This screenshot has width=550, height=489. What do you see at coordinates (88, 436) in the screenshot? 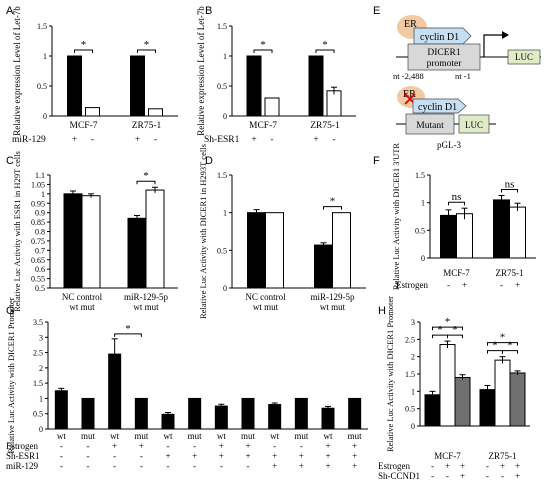
I see `category-label: mut` at bounding box center [88, 436].